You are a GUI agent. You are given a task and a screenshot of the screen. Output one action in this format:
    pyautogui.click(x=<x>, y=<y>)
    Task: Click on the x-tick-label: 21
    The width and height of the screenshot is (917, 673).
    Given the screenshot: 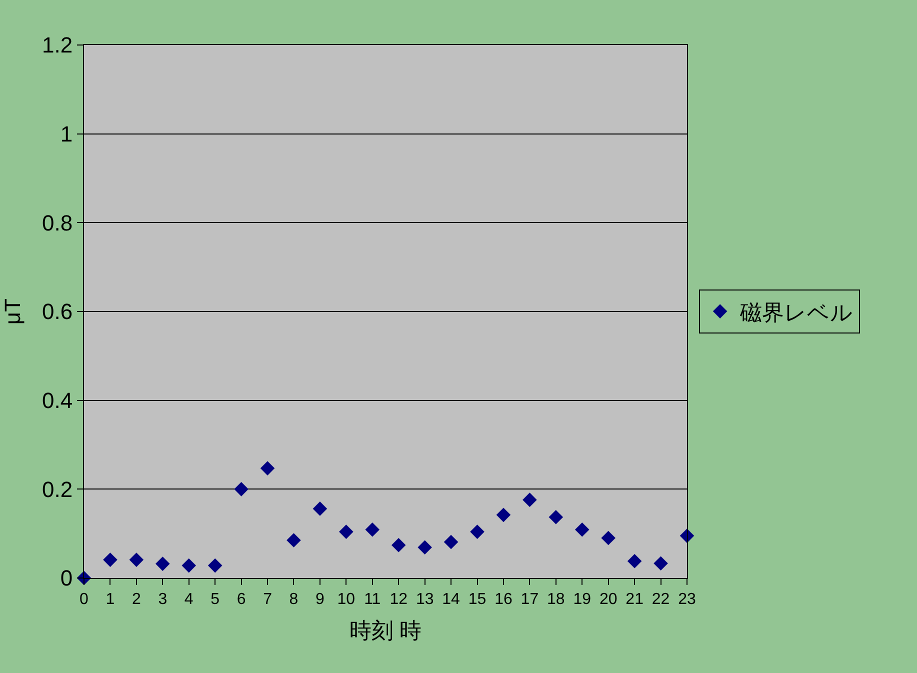 What is the action you would take?
    pyautogui.click(x=635, y=599)
    